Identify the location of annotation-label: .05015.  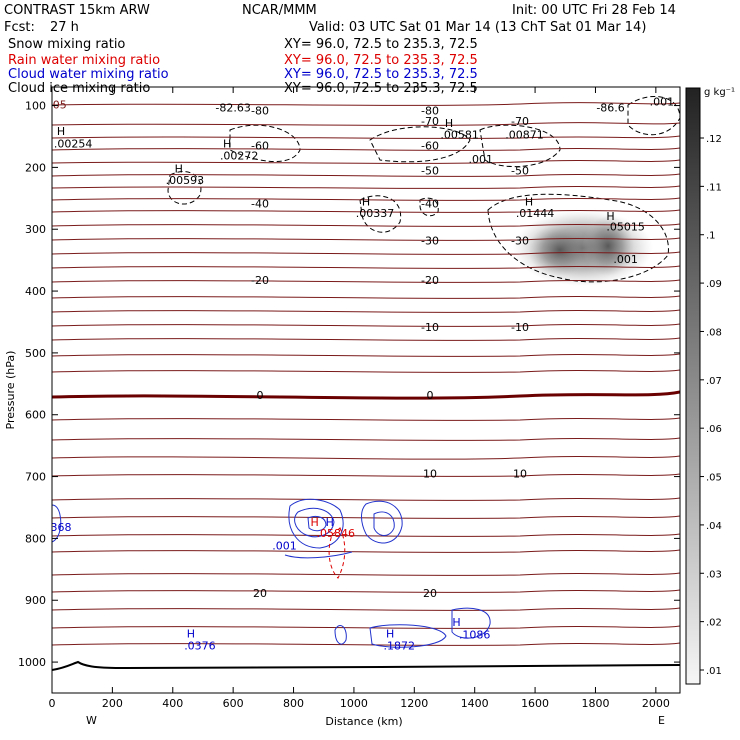
(625, 226).